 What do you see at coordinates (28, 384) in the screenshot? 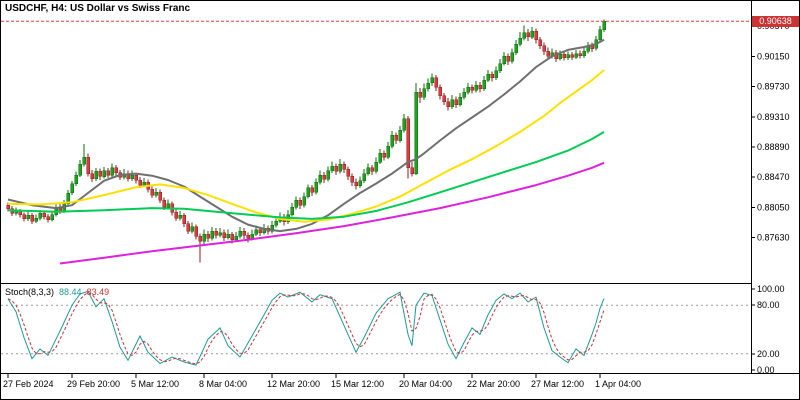
I see `time-axis-label: 27 Feb 2024` at bounding box center [28, 384].